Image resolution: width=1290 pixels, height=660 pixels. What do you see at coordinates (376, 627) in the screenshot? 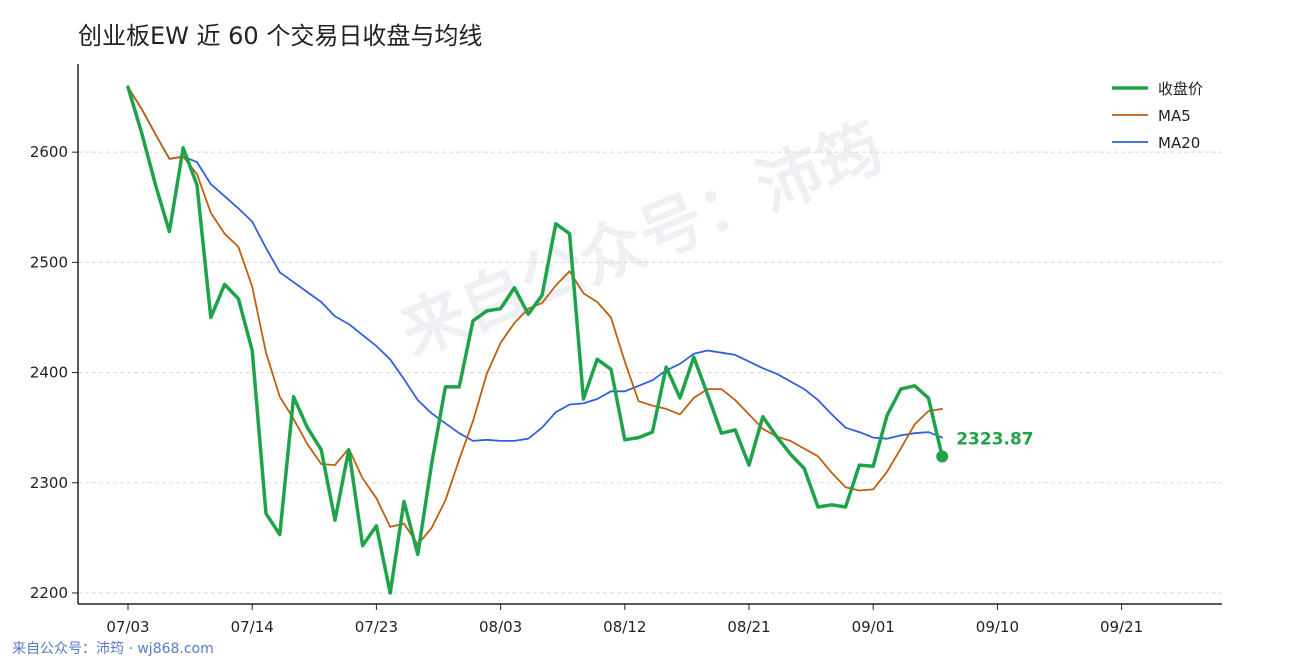
I see `x-tick-label: 07/23` at bounding box center [376, 627].